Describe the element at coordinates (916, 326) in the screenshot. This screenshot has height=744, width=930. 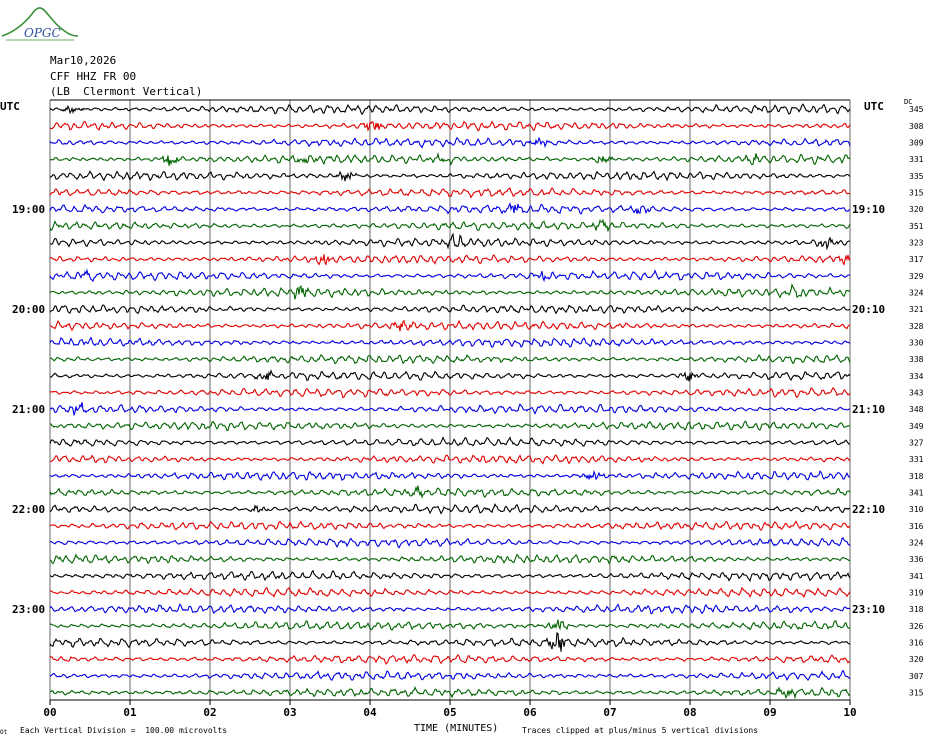
I see `dc-offset-label: 328` at that location.